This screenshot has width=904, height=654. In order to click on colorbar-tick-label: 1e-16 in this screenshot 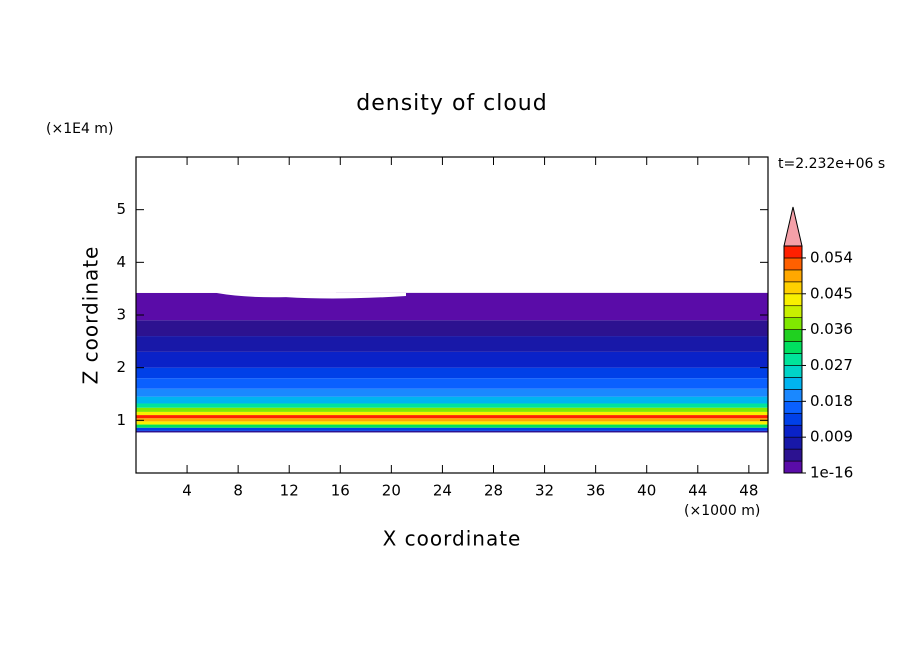, I will do `click(831, 473)`.